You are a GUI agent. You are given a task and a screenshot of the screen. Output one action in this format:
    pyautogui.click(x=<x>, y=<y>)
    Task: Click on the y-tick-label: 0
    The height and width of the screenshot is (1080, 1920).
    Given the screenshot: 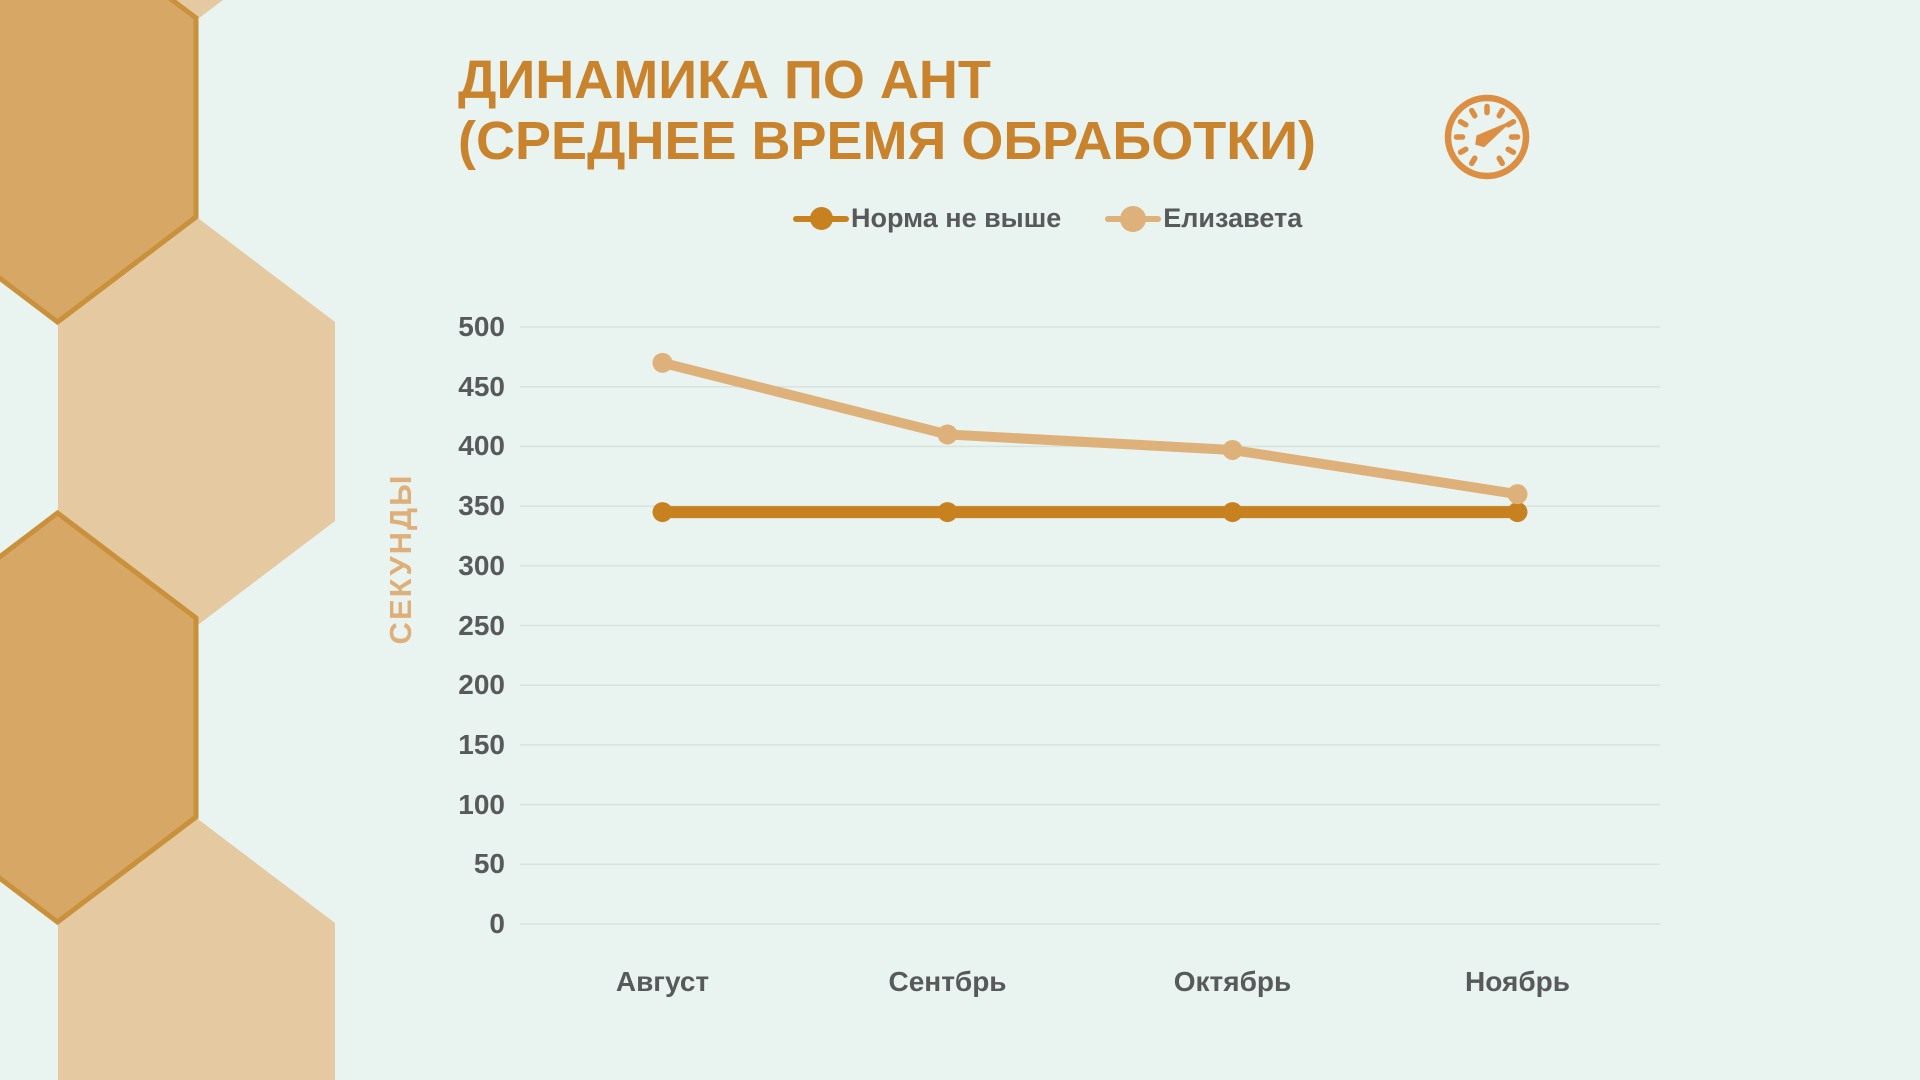 What is the action you would take?
    pyautogui.click(x=497, y=923)
    